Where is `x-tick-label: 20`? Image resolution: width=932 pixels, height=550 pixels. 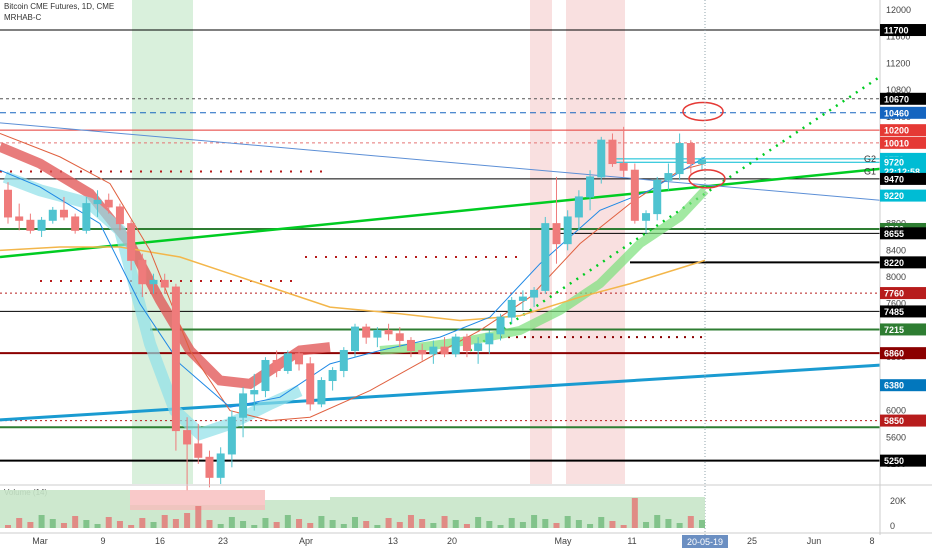
x-tick-label: 20 is located at coordinates (452, 541).